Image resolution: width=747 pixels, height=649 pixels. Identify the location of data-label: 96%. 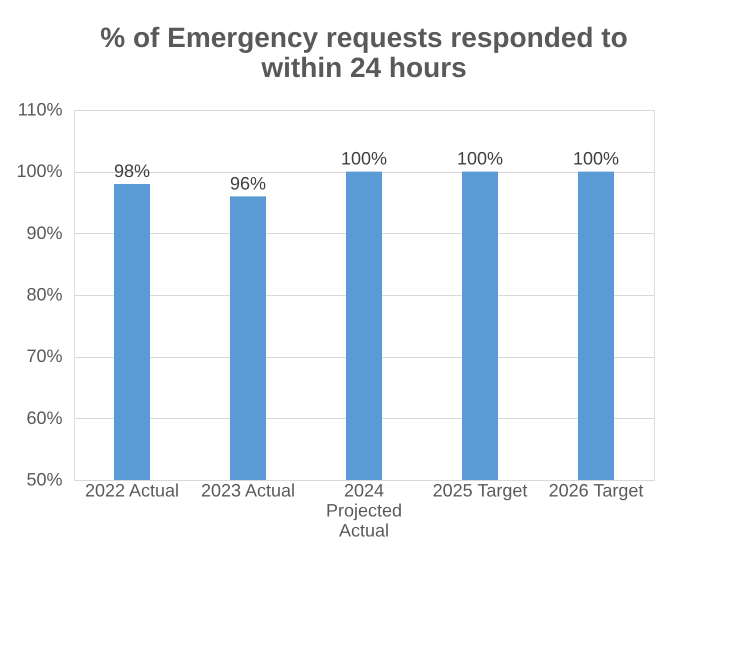
(248, 183).